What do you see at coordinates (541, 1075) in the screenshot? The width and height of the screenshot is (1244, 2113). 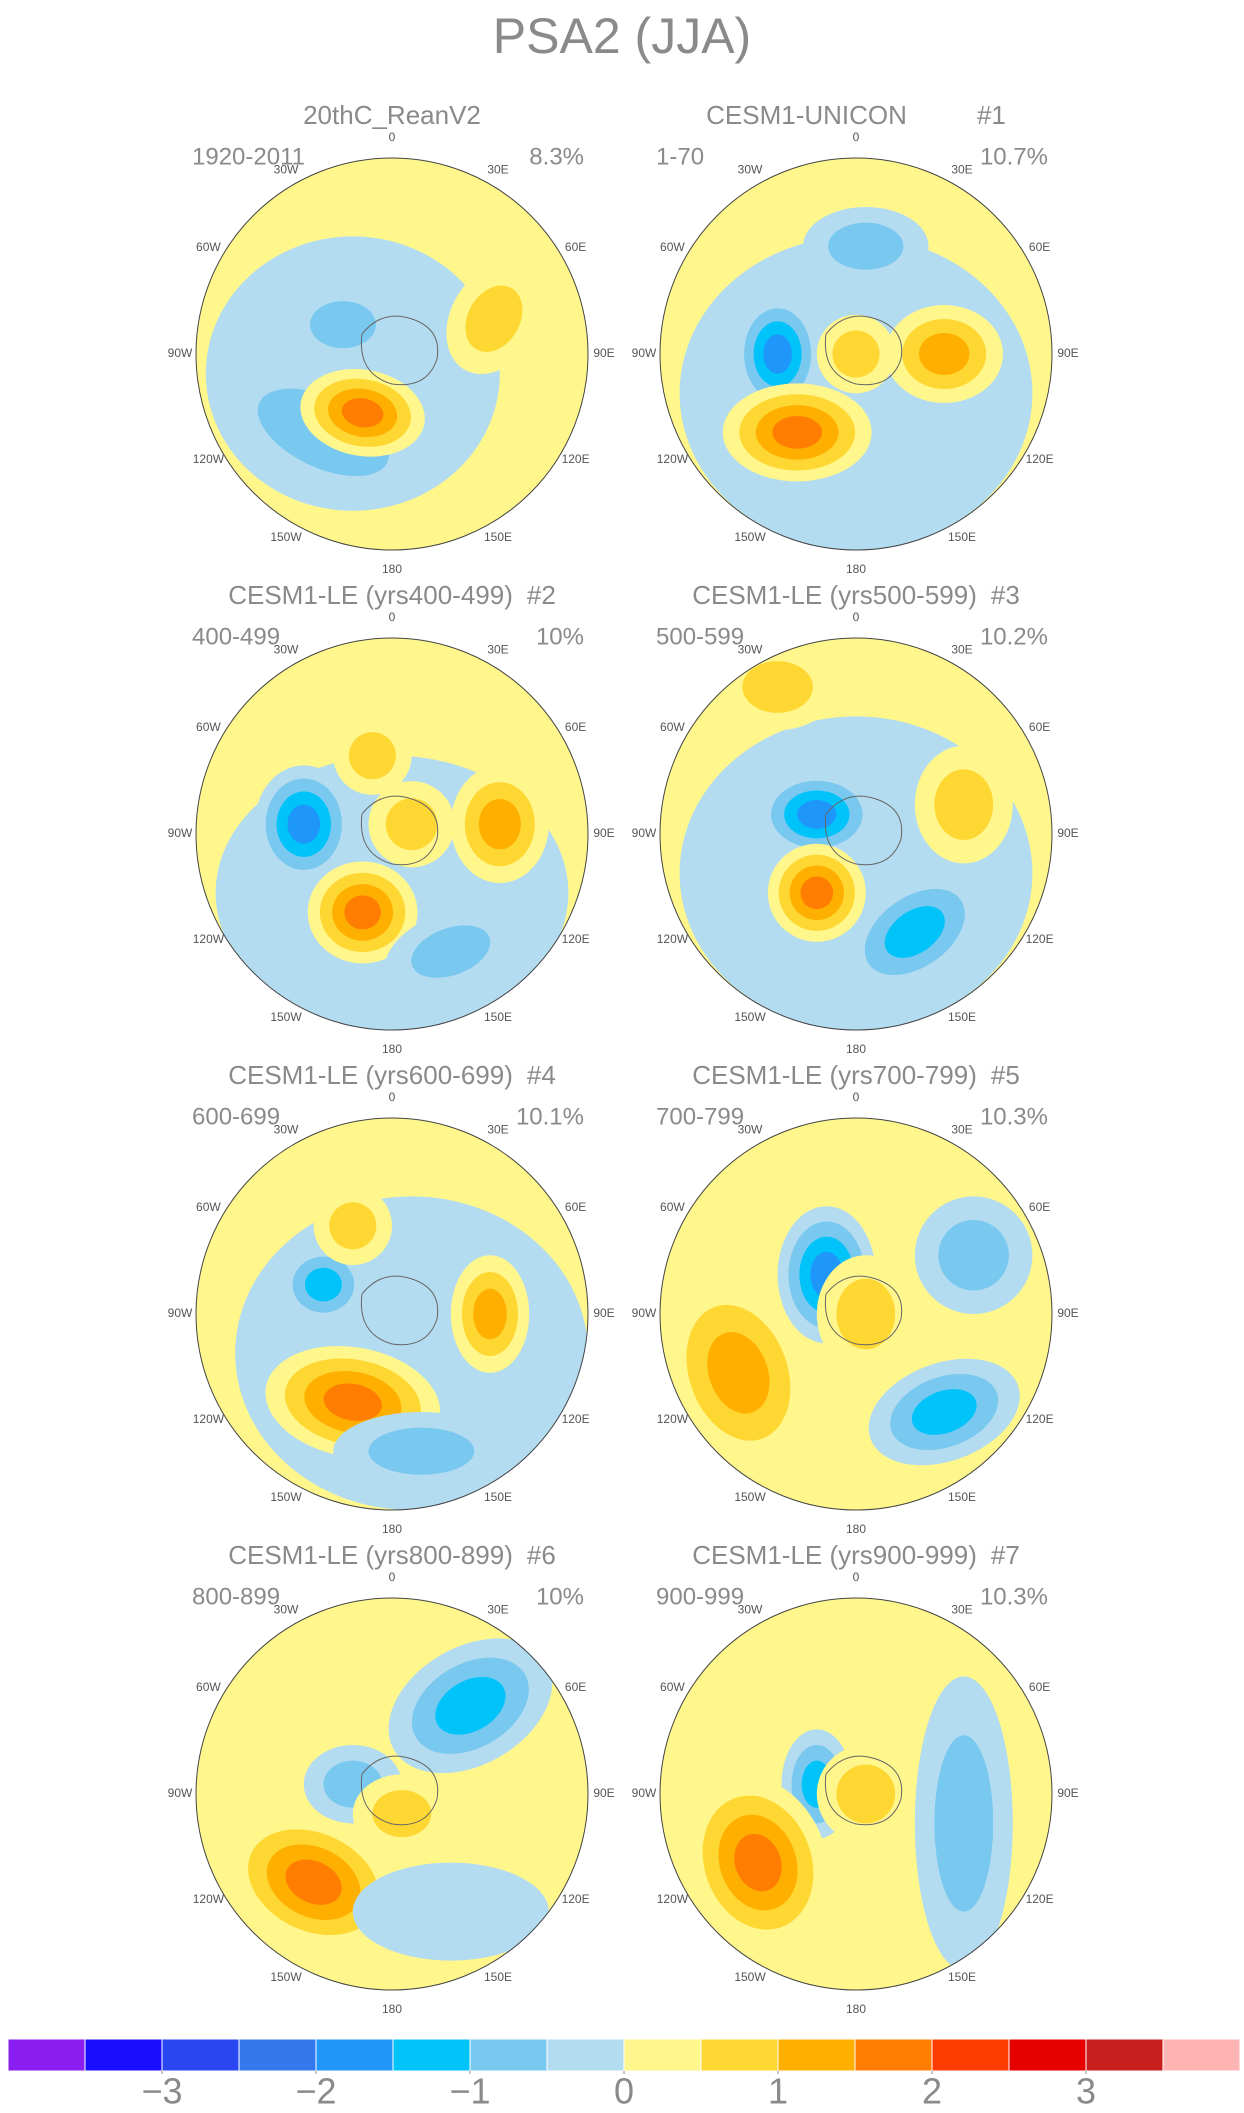 I see `panel-number: #4` at bounding box center [541, 1075].